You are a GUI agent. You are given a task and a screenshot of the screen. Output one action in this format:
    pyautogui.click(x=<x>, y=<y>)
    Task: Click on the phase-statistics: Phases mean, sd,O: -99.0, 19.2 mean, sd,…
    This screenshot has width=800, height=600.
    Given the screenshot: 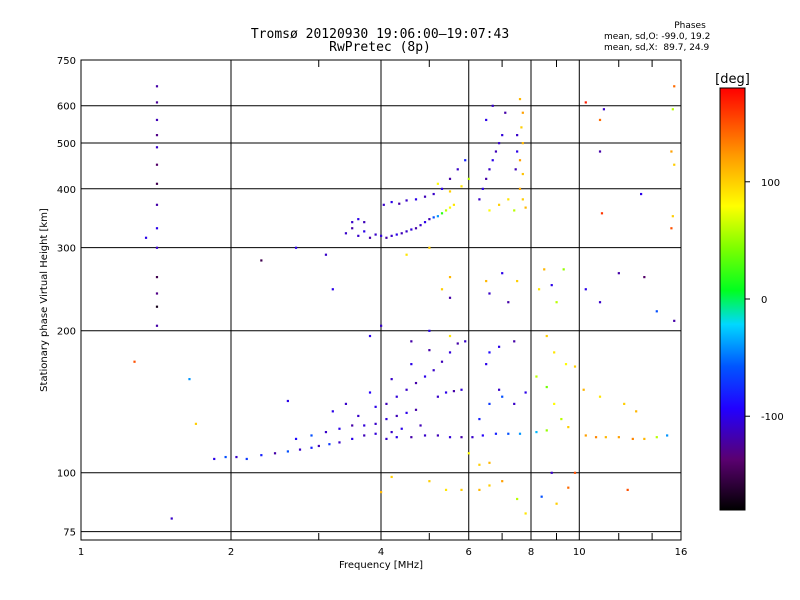 What is the action you would take?
    pyautogui.click(x=670, y=37)
    